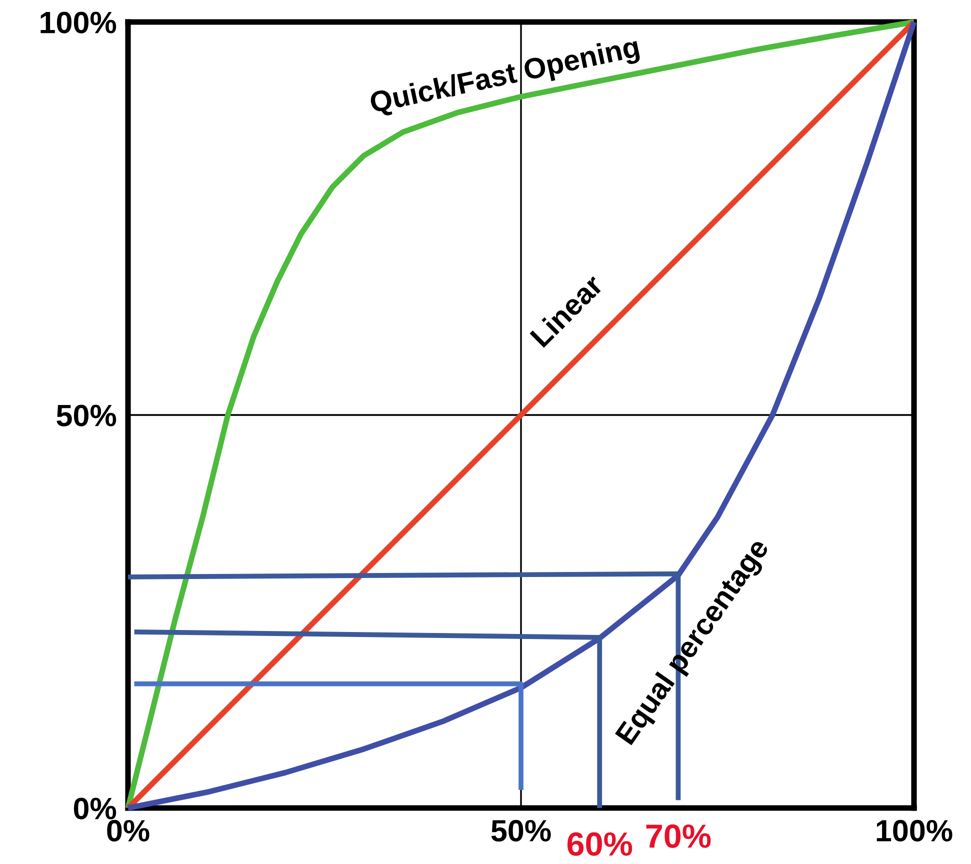 This screenshot has height=864, width=971. I want to click on annotation: 70%, so click(678, 836).